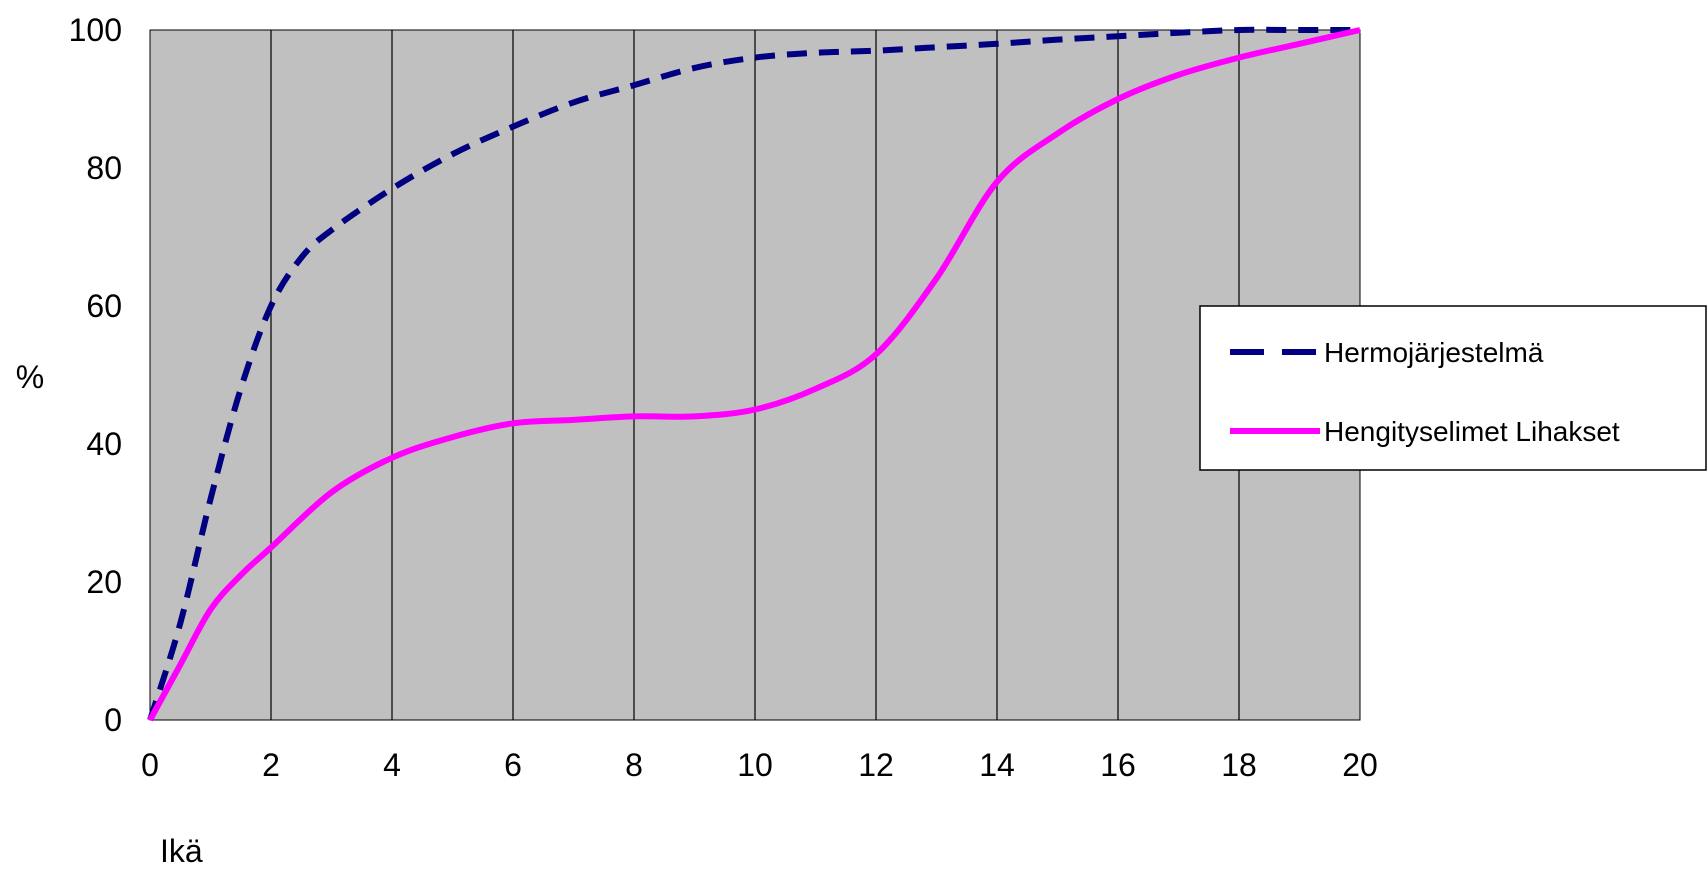 The image size is (1708, 874). What do you see at coordinates (113, 720) in the screenshot?
I see `y-tick-label-0: 0` at bounding box center [113, 720].